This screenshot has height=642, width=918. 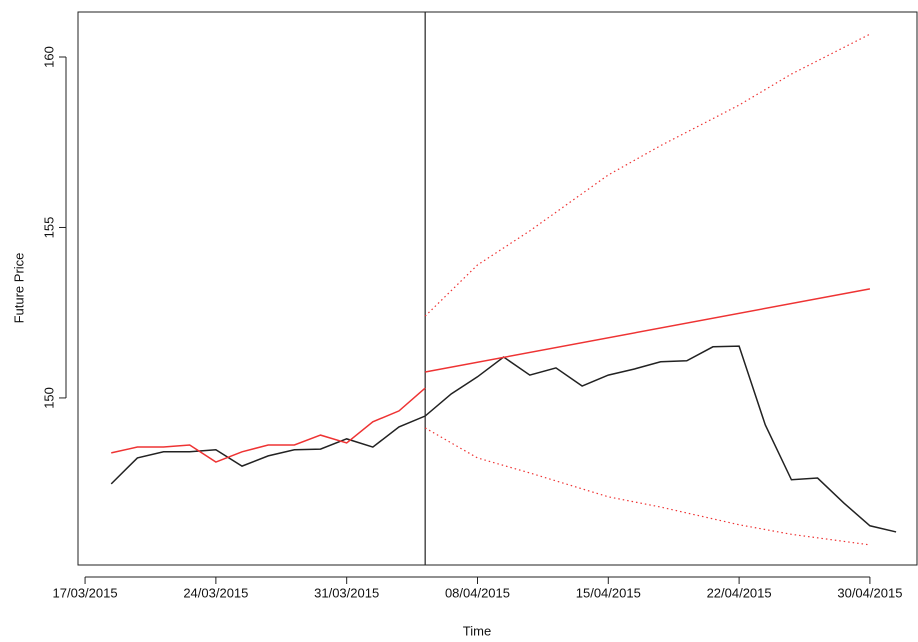 What do you see at coordinates (739, 592) in the screenshot?
I see `x-tick-label: 22/04/2015` at bounding box center [739, 592].